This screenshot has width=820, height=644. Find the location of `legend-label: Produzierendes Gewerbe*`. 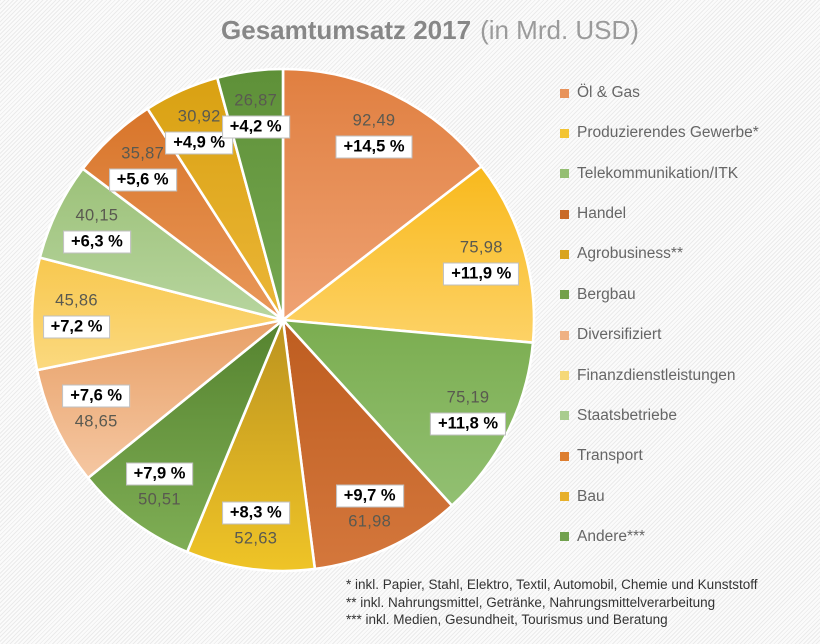

legend-label: Produzierendes Gewerbe* is located at coordinates (668, 133).